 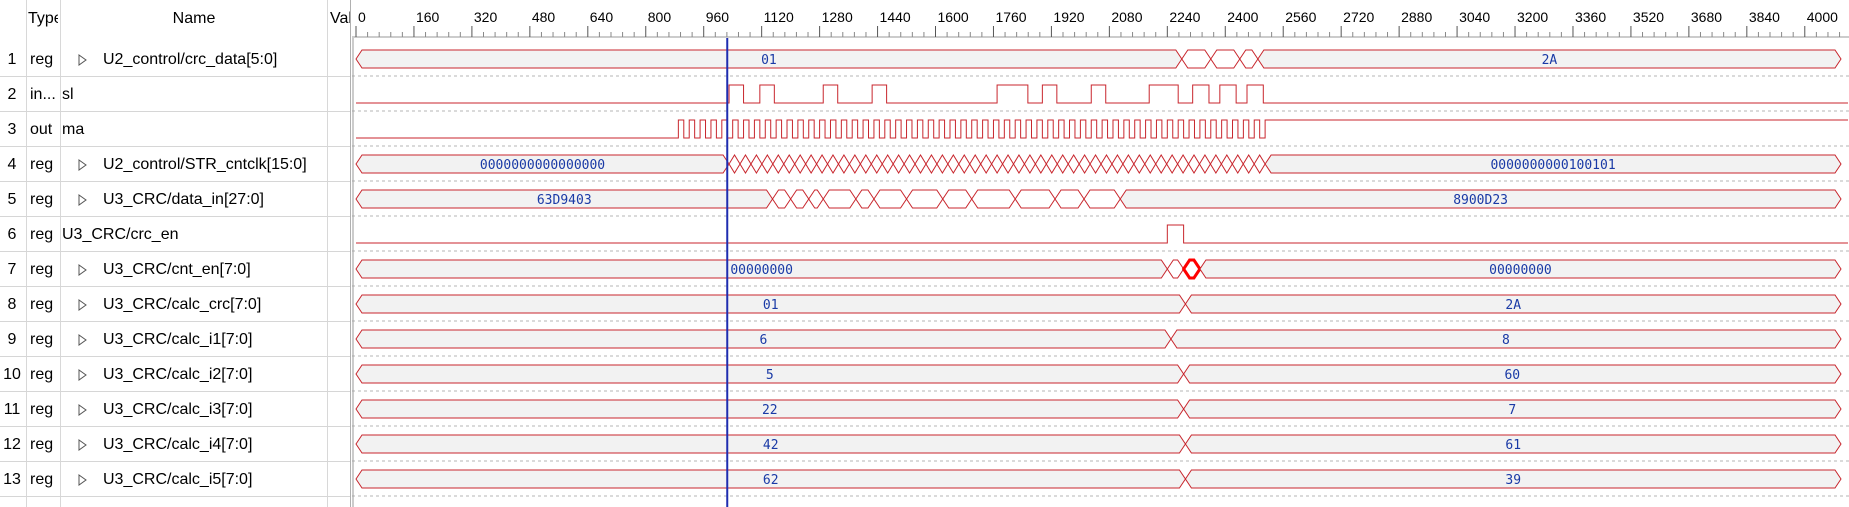 I want to click on signal-name-cell: U3_CRC/crc_en, so click(x=194, y=234).